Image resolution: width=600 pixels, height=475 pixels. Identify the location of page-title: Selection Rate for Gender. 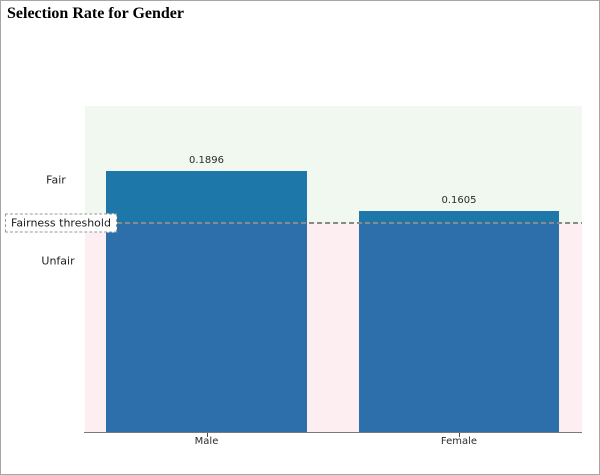
(95, 13).